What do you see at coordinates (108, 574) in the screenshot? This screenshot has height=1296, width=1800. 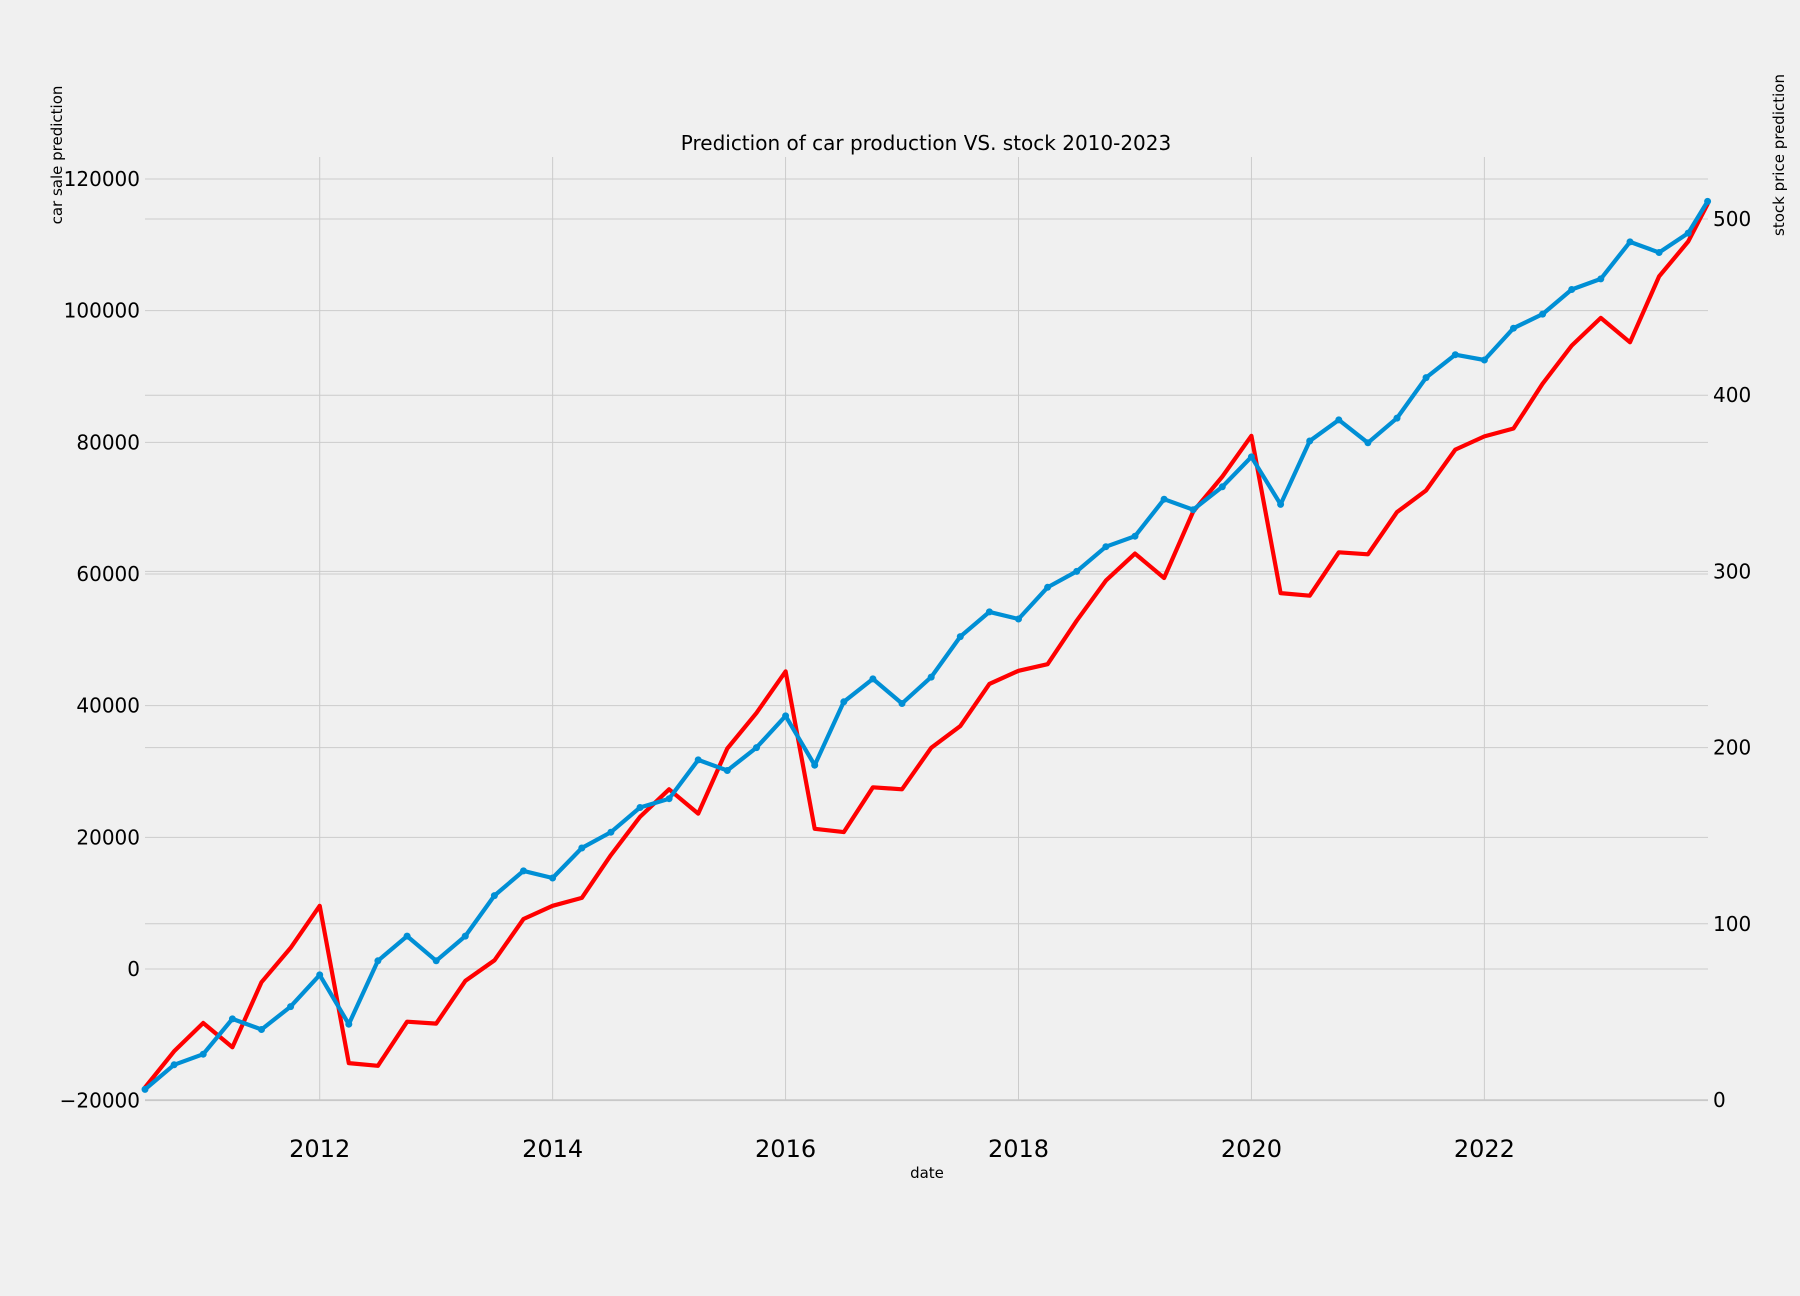 I see `left-tick-label: 60000` at bounding box center [108, 574].